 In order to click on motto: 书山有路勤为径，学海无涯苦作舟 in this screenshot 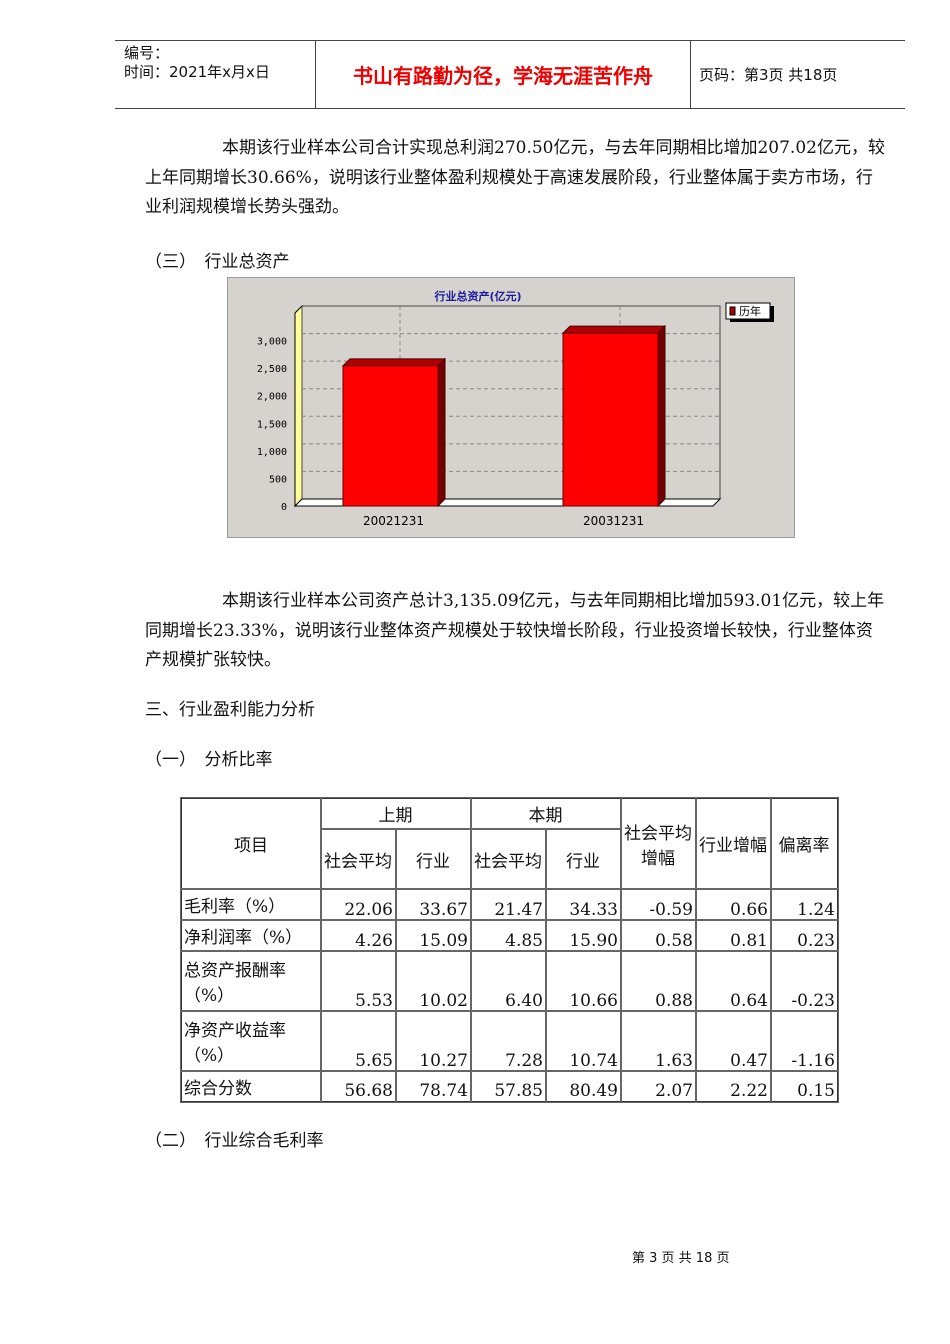, I will do `click(503, 74)`.